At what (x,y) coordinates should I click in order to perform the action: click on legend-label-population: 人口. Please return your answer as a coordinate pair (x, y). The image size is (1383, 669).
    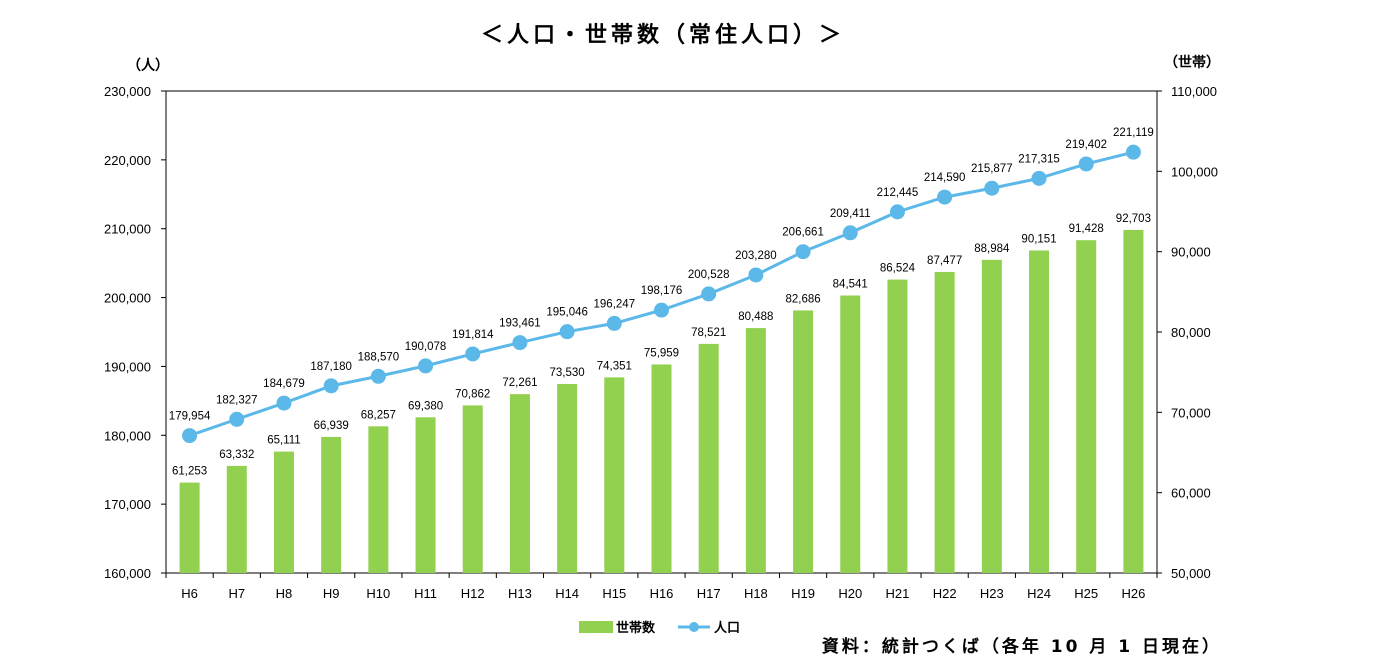
    Looking at the image, I should click on (727, 628).